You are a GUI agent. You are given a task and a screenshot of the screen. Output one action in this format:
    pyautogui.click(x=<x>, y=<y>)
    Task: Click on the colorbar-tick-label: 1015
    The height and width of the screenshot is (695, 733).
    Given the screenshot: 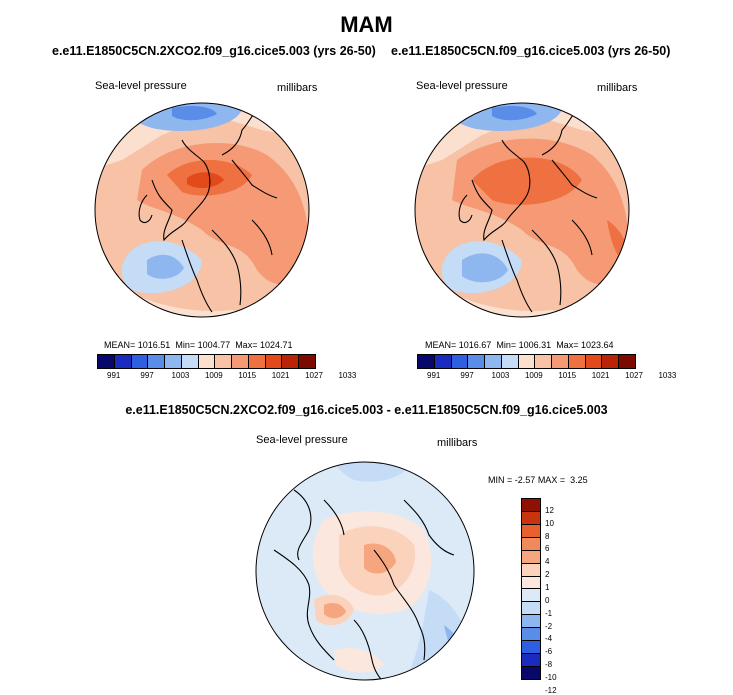 What is the action you would take?
    pyautogui.click(x=567, y=375)
    